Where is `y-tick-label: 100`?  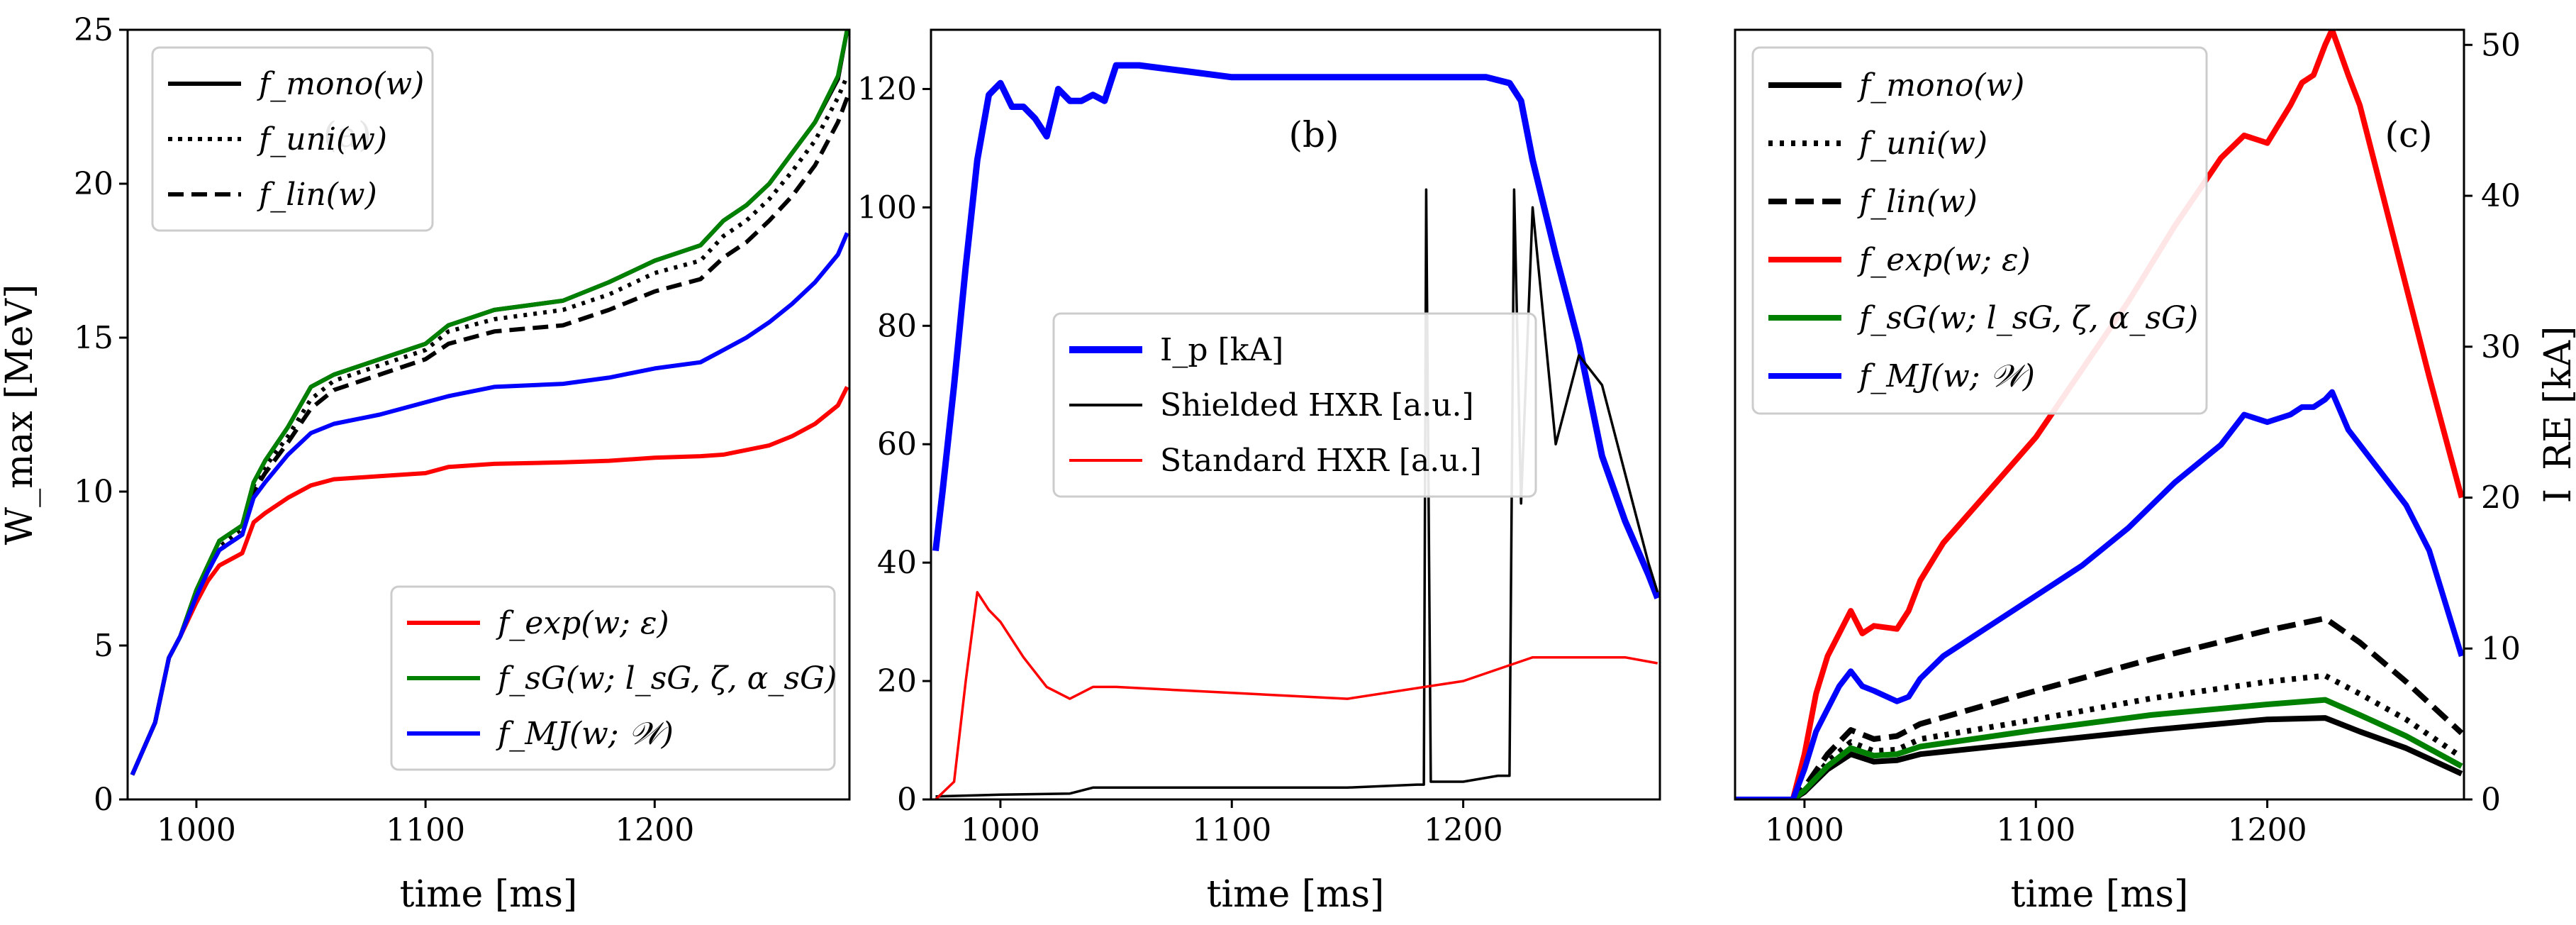 y-tick-label: 100 is located at coordinates (887, 207).